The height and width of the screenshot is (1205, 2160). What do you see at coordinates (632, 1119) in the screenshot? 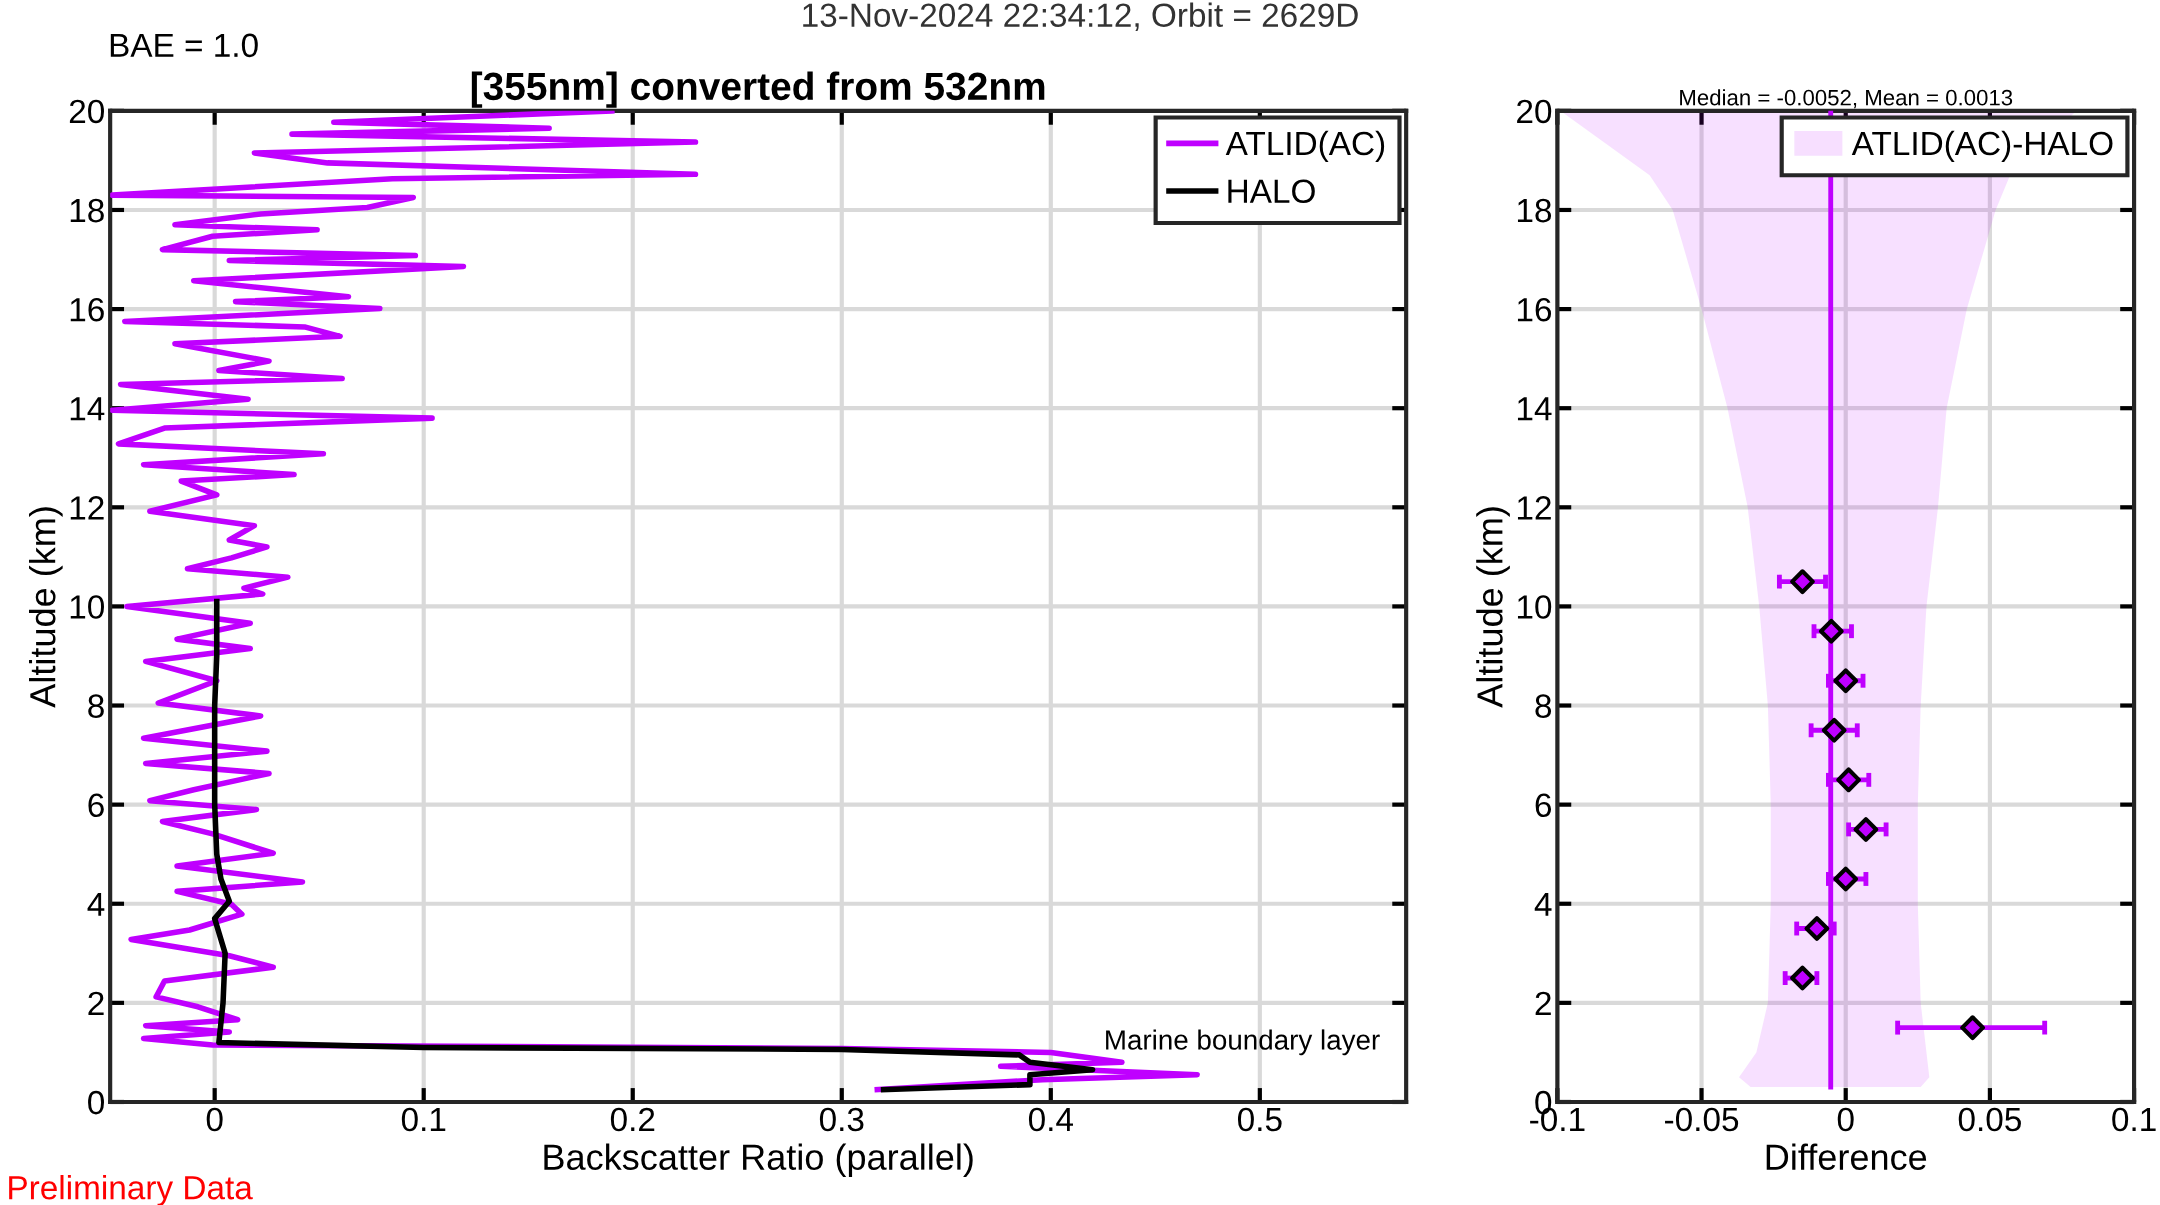
I see `x-tick-label: 0.2` at bounding box center [632, 1119].